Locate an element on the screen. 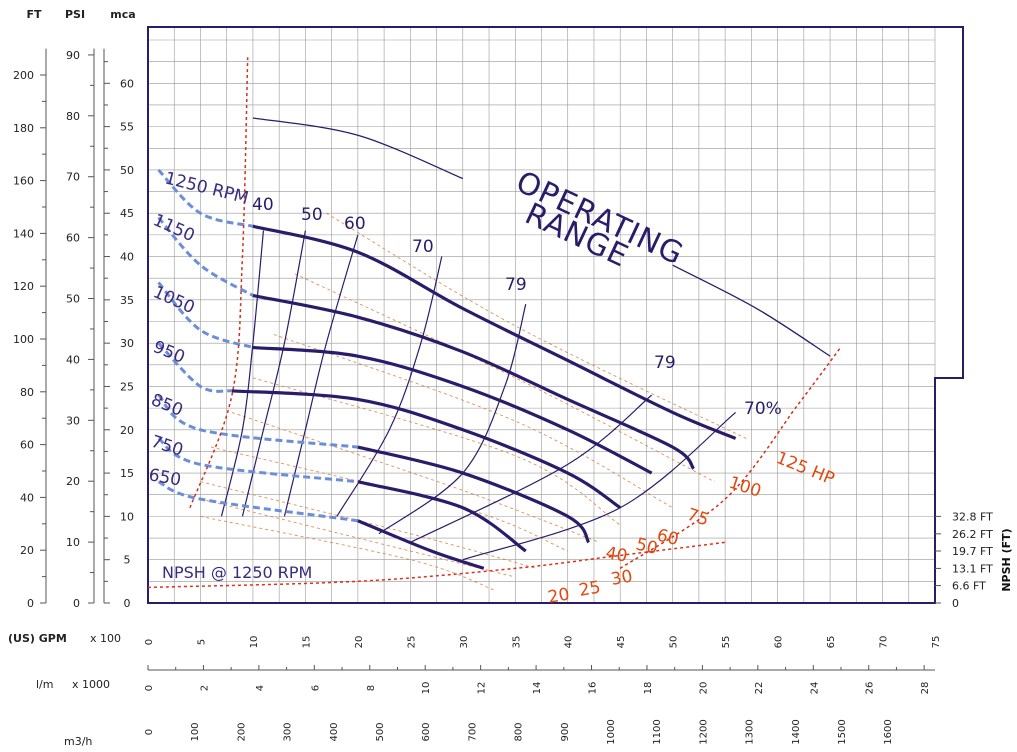 The height and width of the screenshot is (752, 1017). mca-tick-label: 10 is located at coordinates (127, 516).